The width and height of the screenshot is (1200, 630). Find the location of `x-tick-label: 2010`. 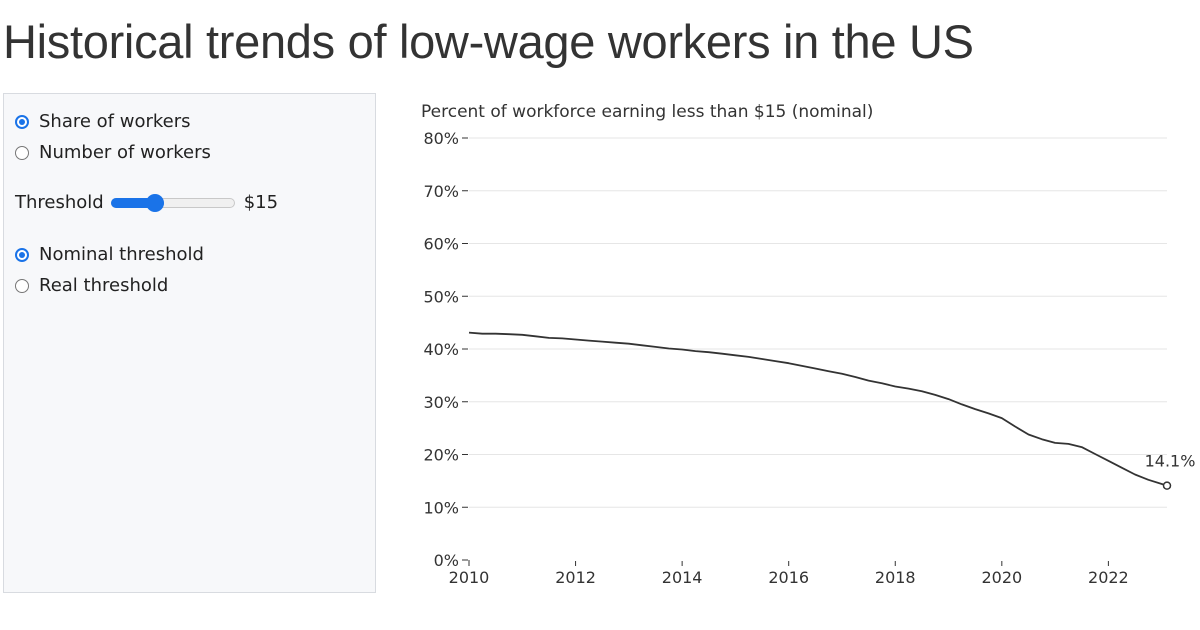

x-tick-label: 2010 is located at coordinates (469, 577).